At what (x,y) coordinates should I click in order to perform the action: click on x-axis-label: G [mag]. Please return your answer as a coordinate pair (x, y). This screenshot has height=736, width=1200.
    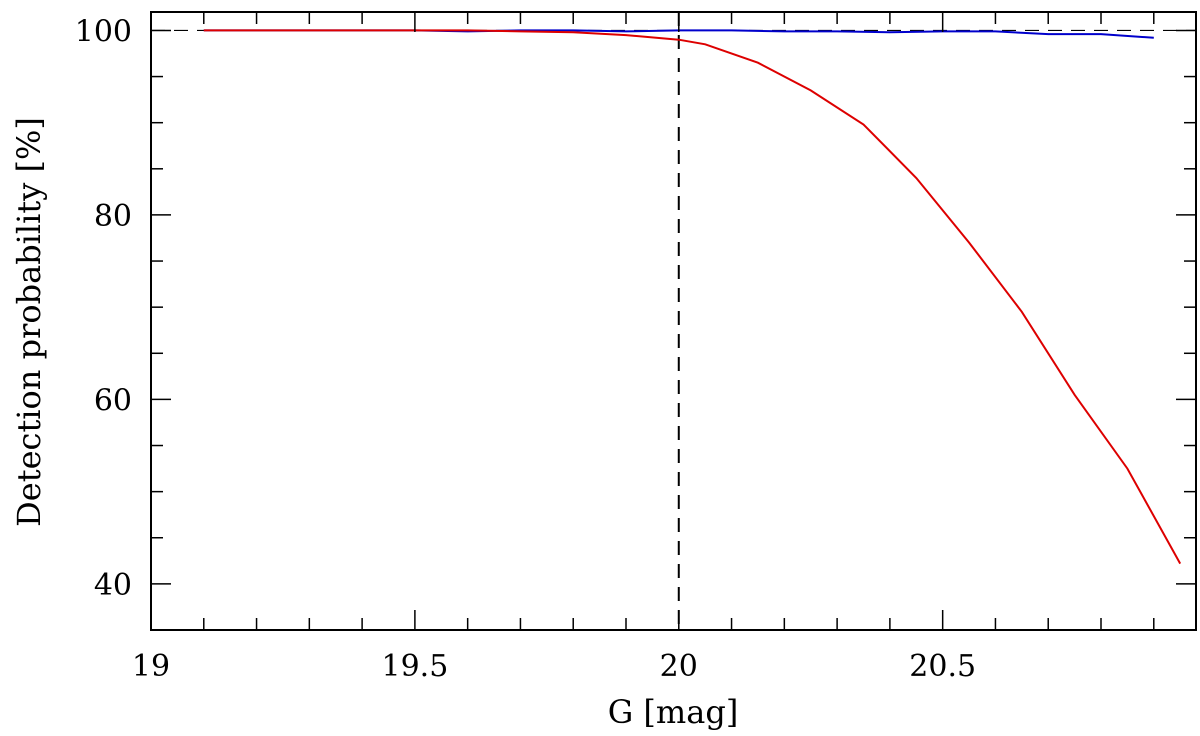
    Looking at the image, I should click on (673, 712).